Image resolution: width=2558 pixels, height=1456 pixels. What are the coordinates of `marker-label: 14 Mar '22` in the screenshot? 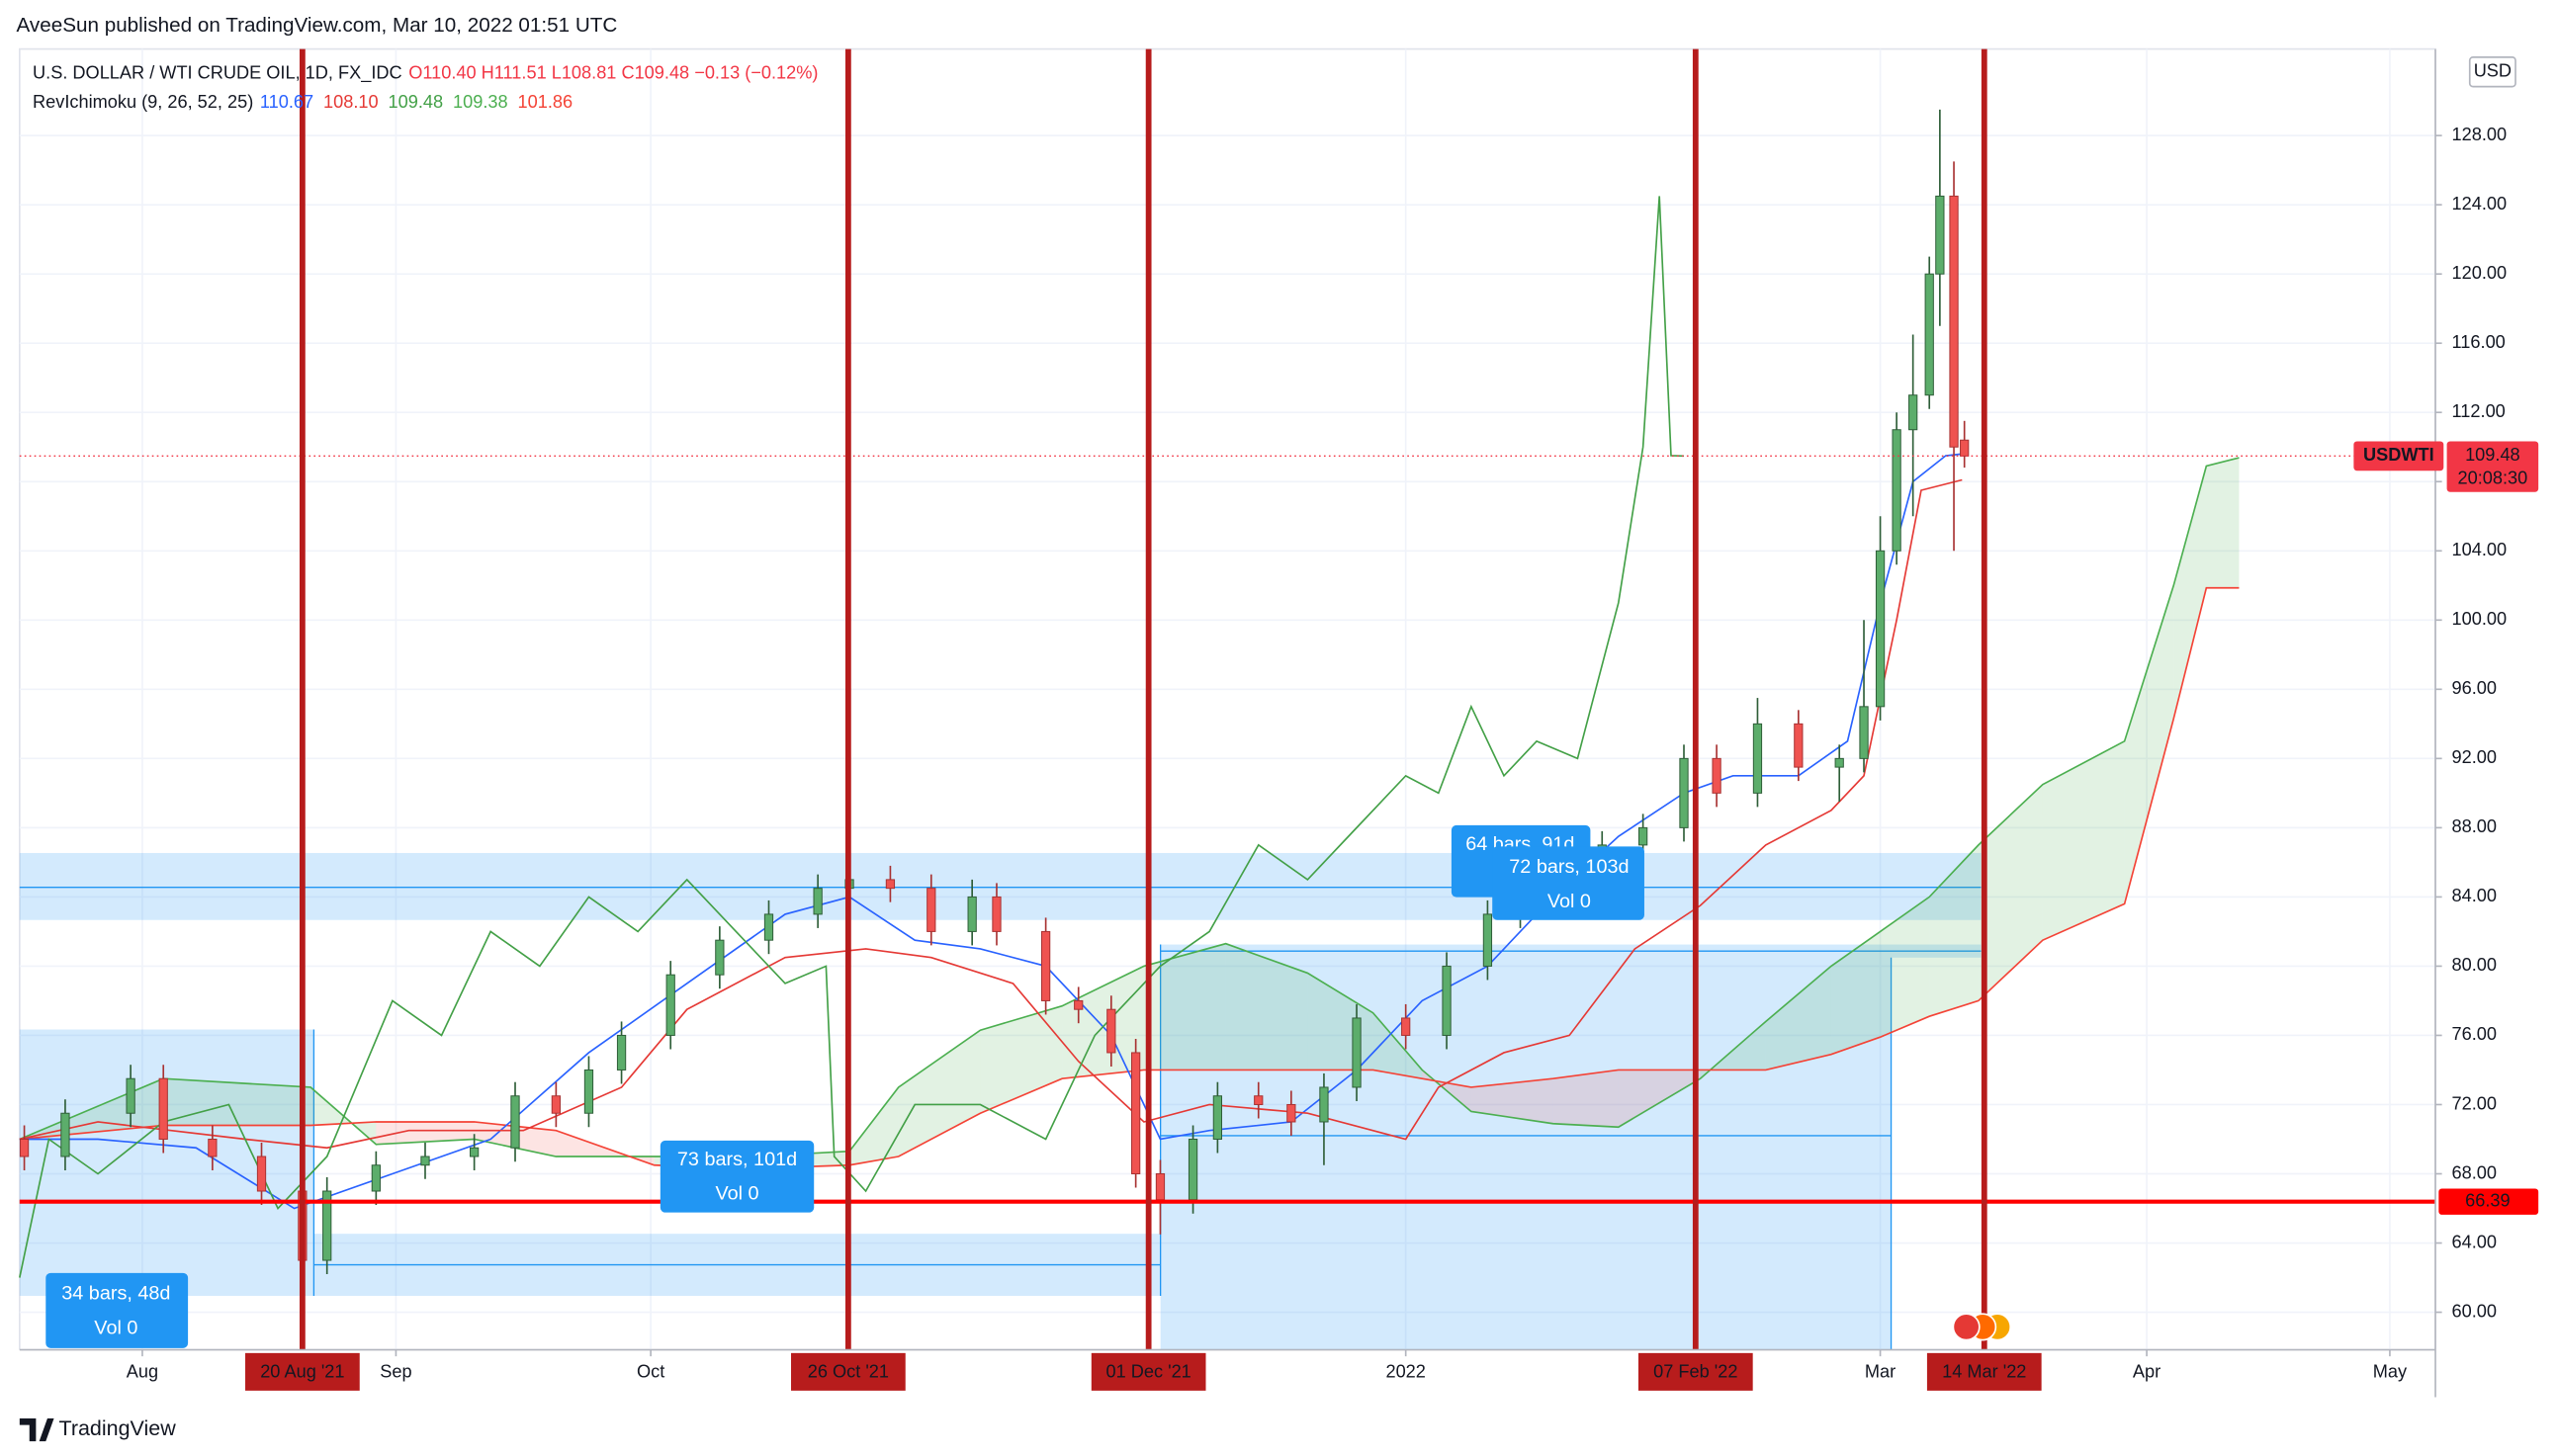 It's located at (1984, 1371).